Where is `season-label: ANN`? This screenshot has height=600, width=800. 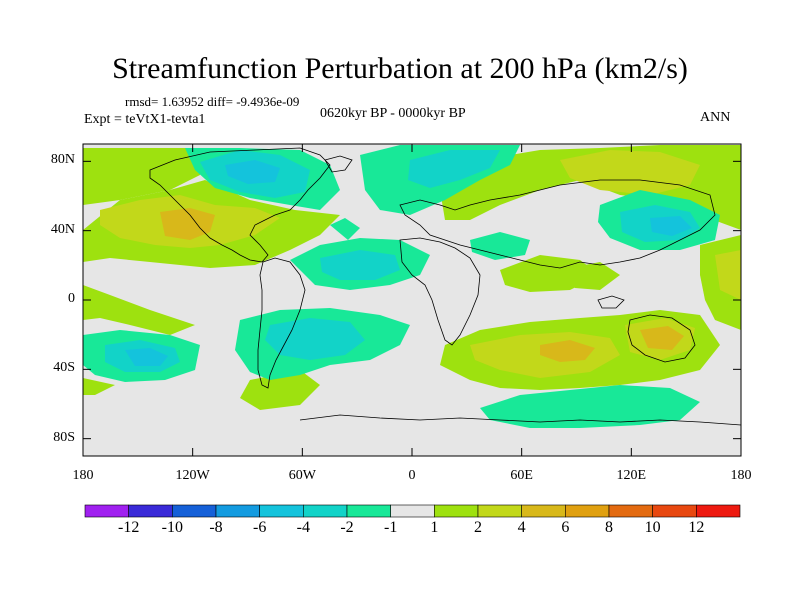
season-label: ANN is located at coordinates (715, 117).